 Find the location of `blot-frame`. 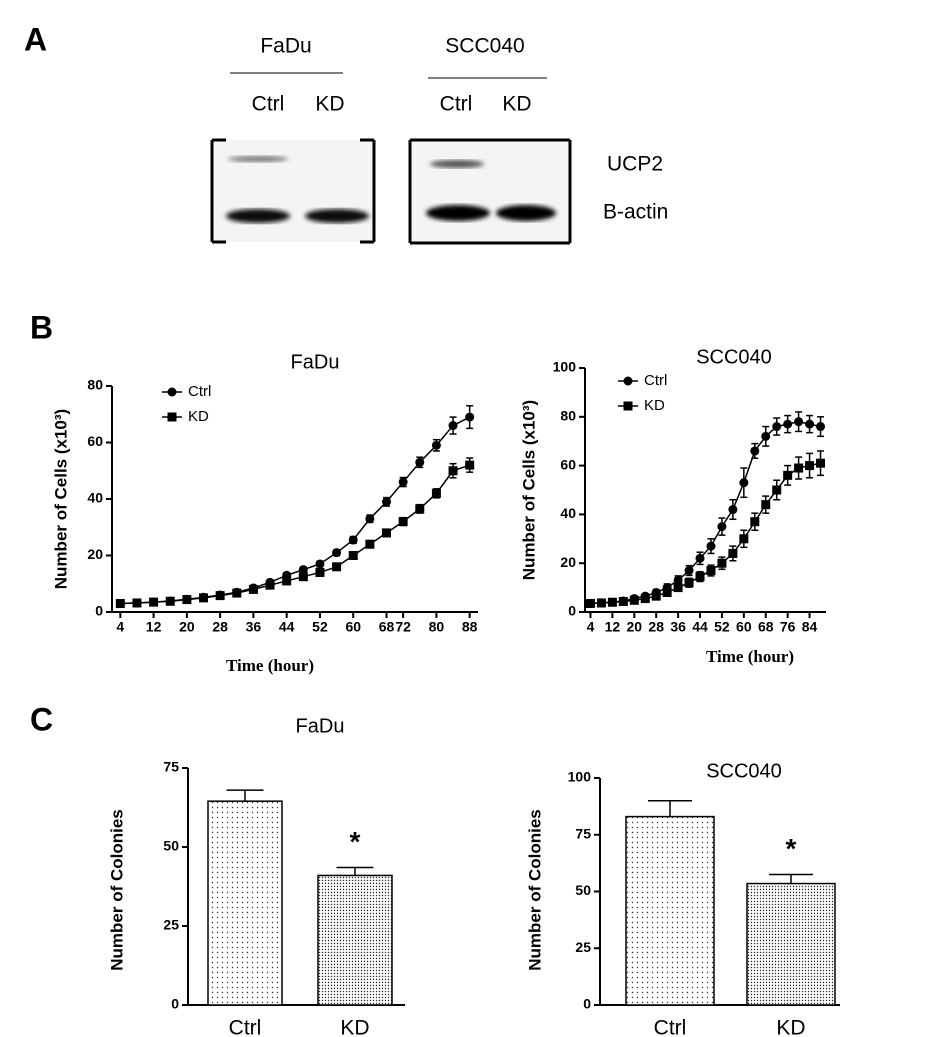

blot-frame is located at coordinates (293, 191).